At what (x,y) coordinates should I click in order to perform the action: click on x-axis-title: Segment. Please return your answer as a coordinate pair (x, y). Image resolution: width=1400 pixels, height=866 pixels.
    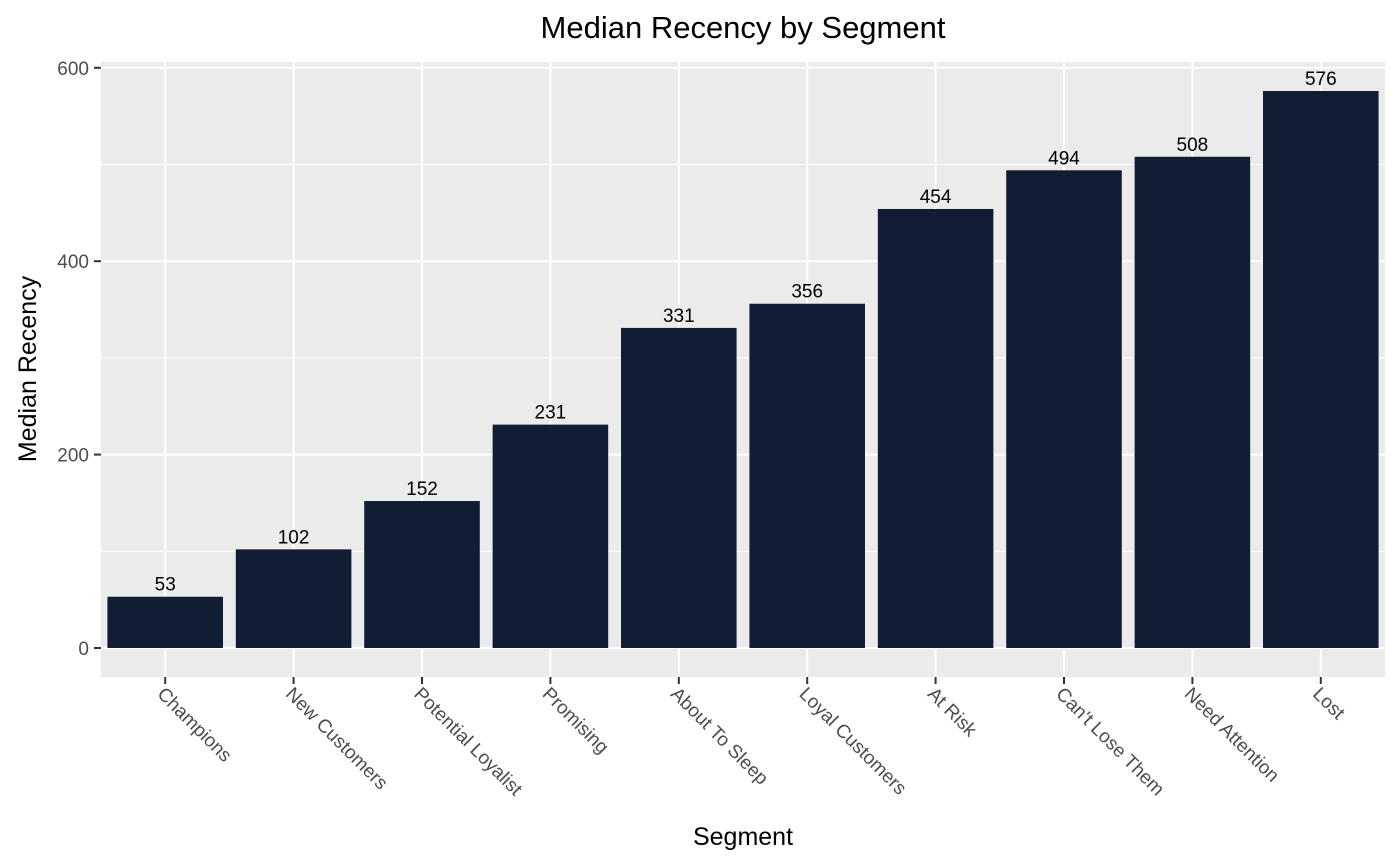
    Looking at the image, I should click on (743, 837).